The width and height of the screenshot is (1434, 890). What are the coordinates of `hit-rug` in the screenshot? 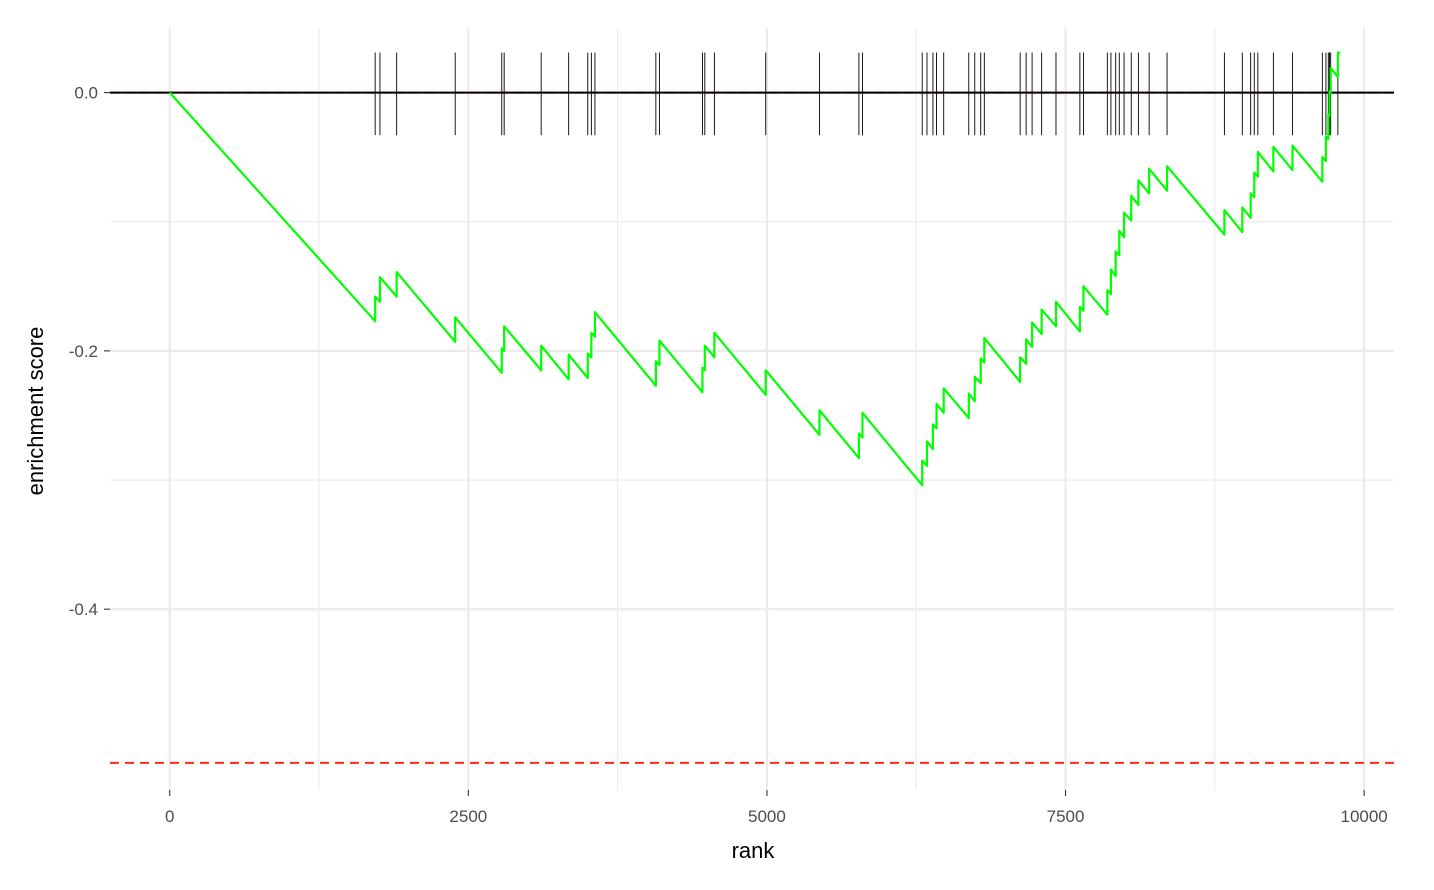 It's located at (856, 94).